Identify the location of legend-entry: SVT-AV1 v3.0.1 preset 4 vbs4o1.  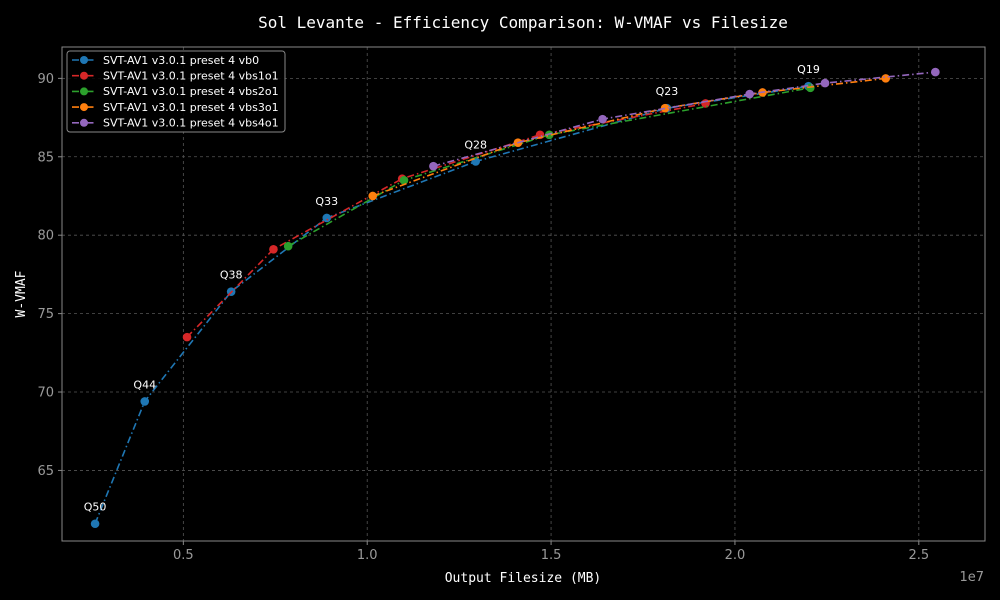
(175, 123).